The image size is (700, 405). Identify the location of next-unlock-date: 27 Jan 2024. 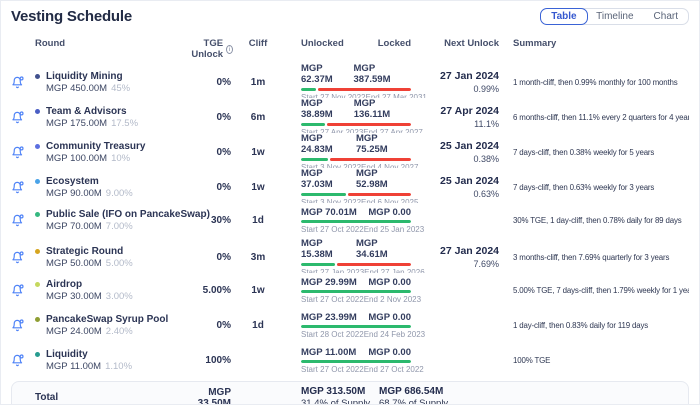
(469, 251).